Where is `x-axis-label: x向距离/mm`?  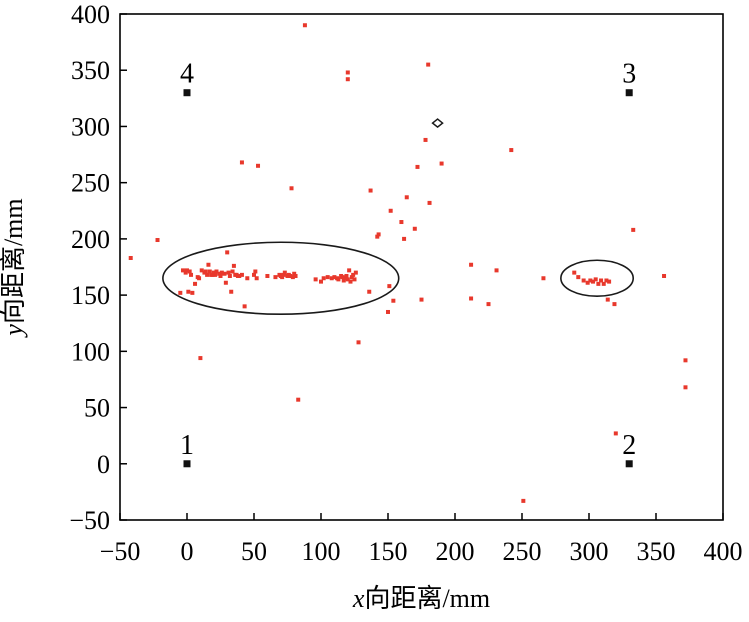
x-axis-label: x向距离/mm is located at coordinates (421, 598).